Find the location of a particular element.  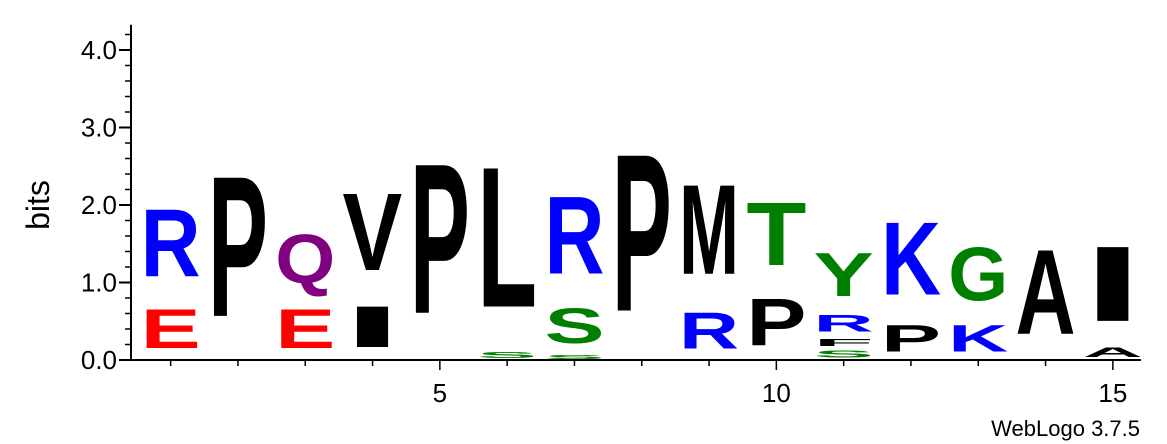

y-tick-label: 2.0 is located at coordinates (99, 205).